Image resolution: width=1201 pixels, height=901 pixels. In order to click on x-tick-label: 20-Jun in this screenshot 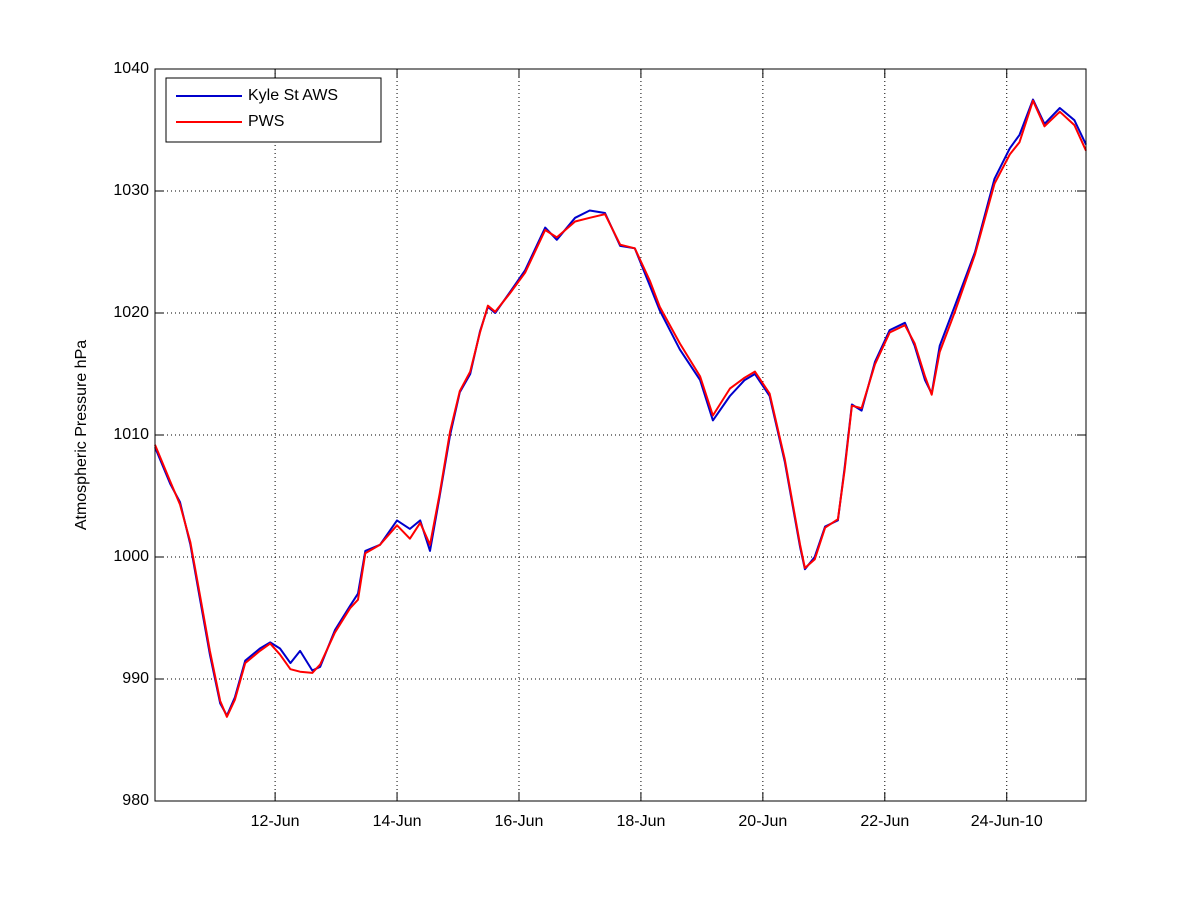, I will do `click(762, 821)`.